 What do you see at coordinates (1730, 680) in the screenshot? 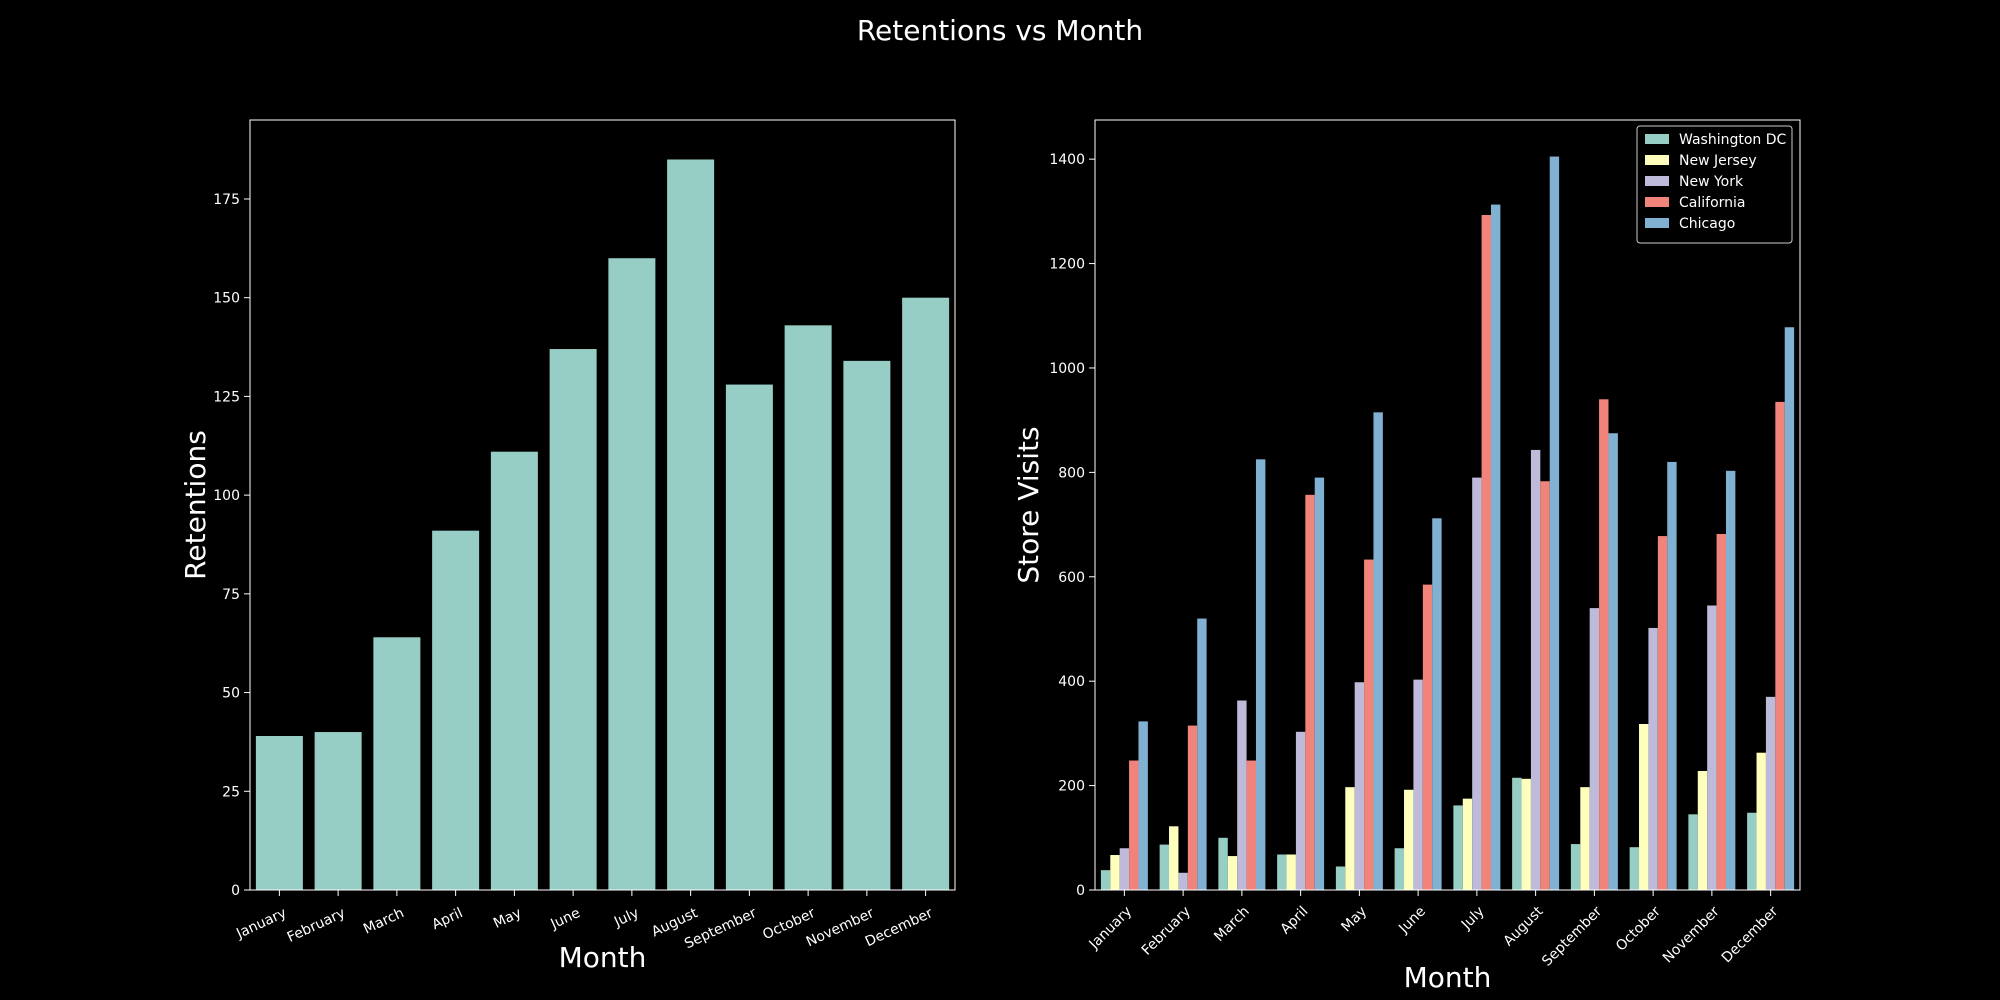
I see `bar-chicago-november` at bounding box center [1730, 680].